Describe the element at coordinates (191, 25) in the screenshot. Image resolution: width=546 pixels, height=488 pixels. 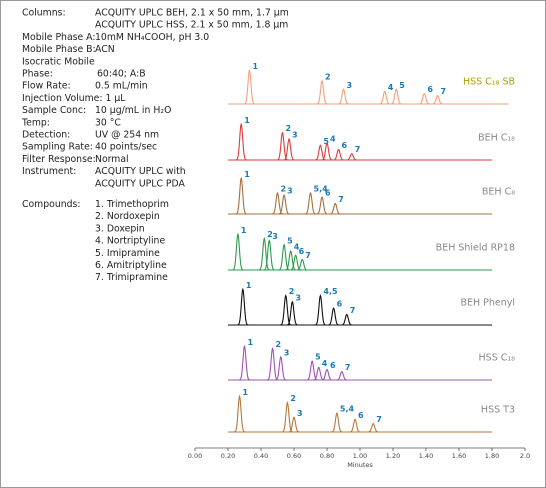
I see `condition-value: ACQUITY UPLC HSS, 2.1 x 50 mm, 1.8 µm` at that location.